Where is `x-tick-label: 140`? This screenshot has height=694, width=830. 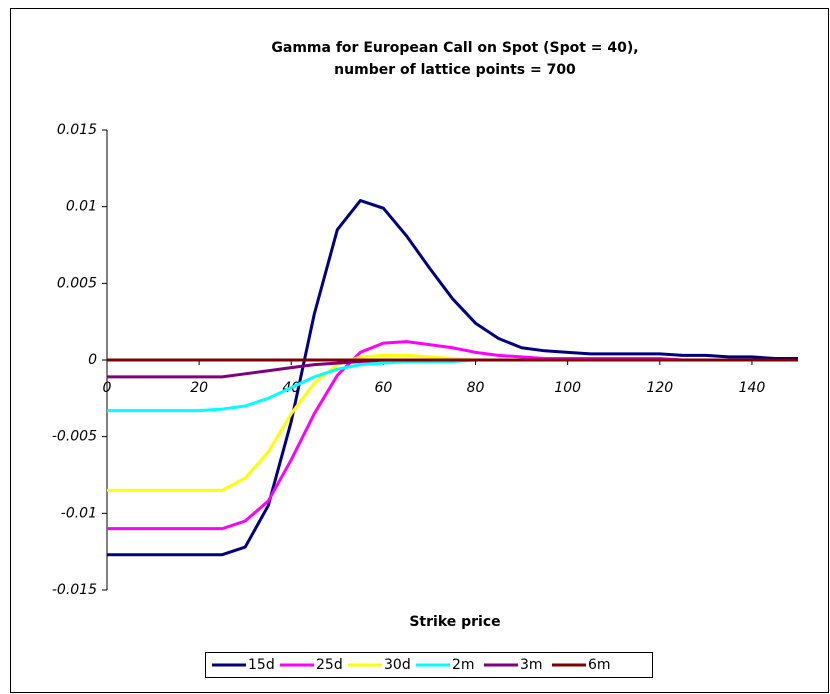 x-tick-label: 140 is located at coordinates (752, 388).